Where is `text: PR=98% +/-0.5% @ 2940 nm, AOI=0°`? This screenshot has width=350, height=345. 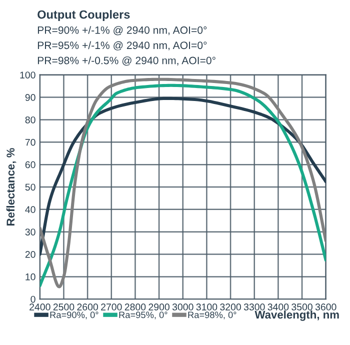
text: PR=98% +/-0.5% @ 2940 nm, AOI=0° is located at coordinates (127, 61).